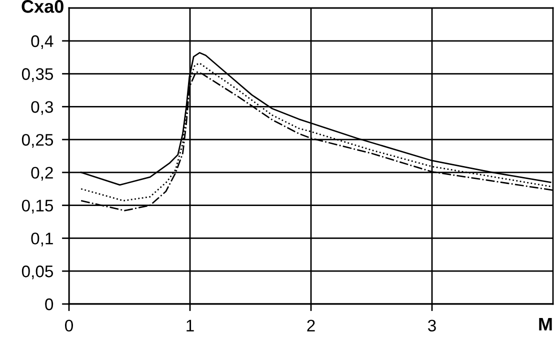 The width and height of the screenshot is (558, 344). What do you see at coordinates (190, 326) in the screenshot?
I see `x-tick-label: 1` at bounding box center [190, 326].